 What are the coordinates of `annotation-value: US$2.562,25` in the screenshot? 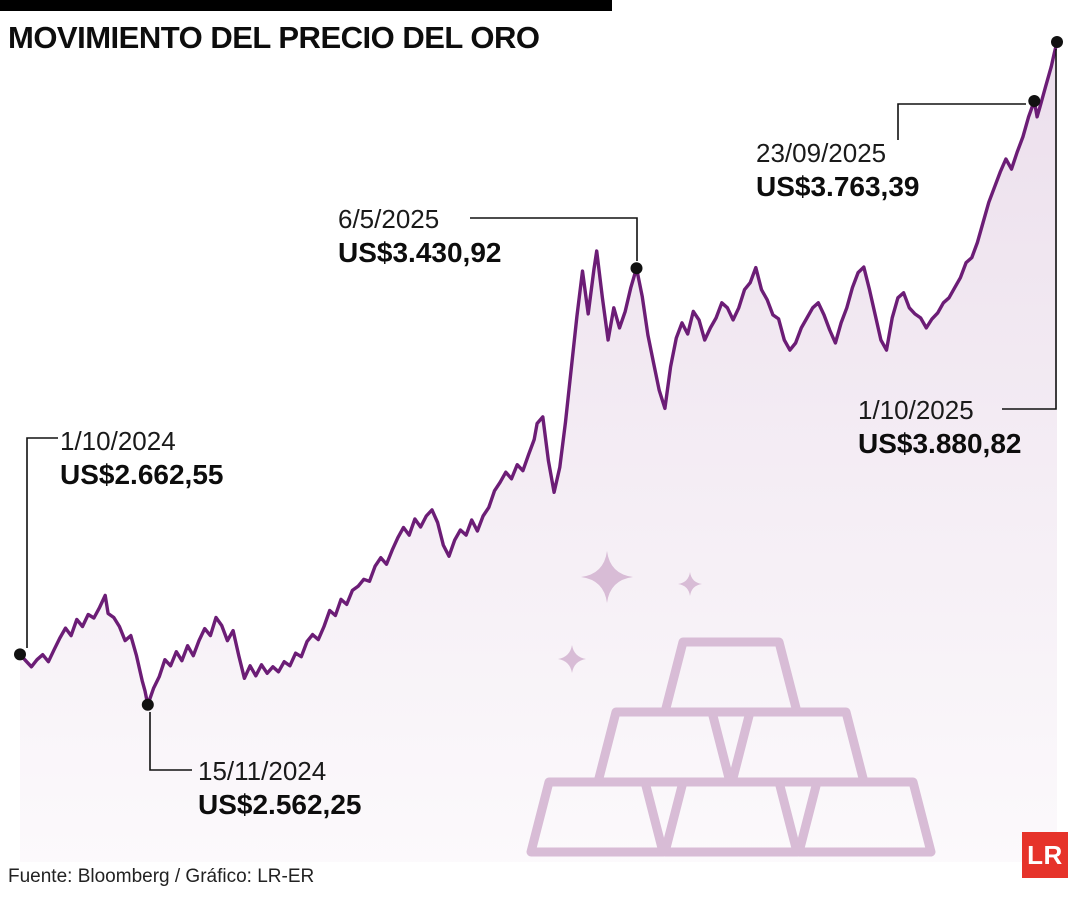 It's located at (280, 804).